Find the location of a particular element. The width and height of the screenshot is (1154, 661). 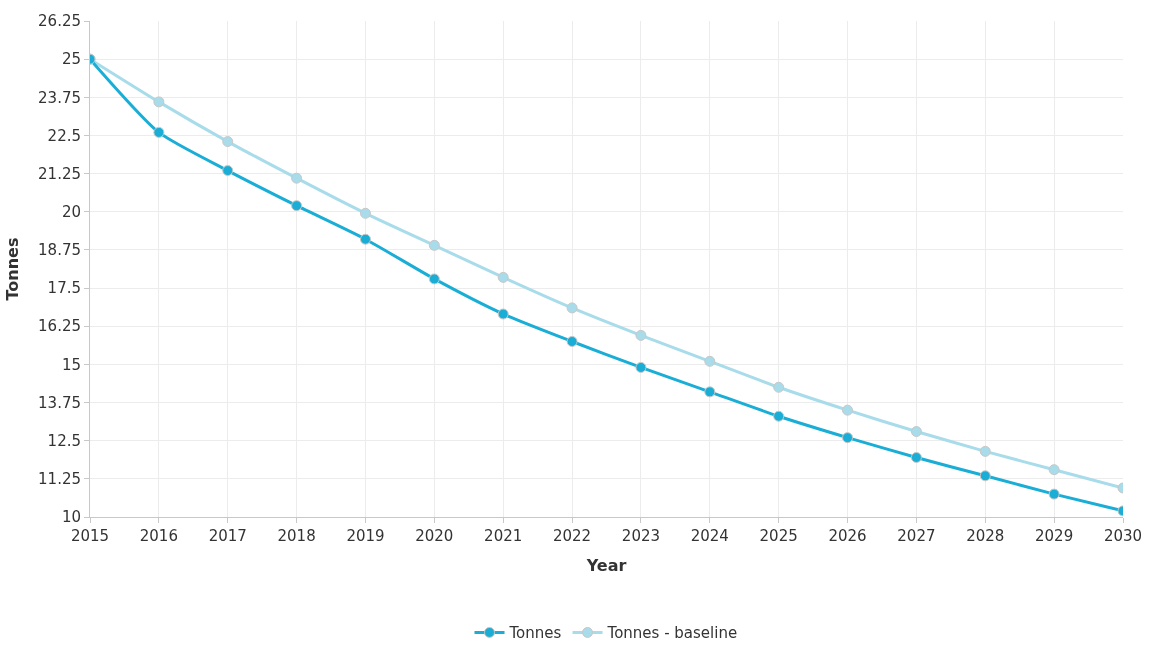

x-tick-label: 2023 is located at coordinates (641, 536).